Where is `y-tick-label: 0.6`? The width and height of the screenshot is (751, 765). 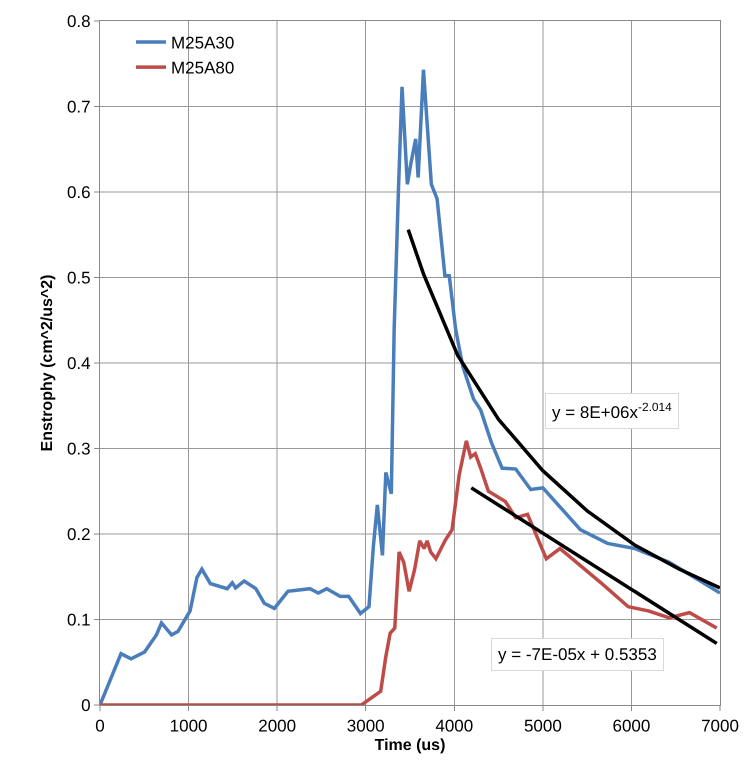 y-tick-label: 0.6 is located at coordinates (78, 192).